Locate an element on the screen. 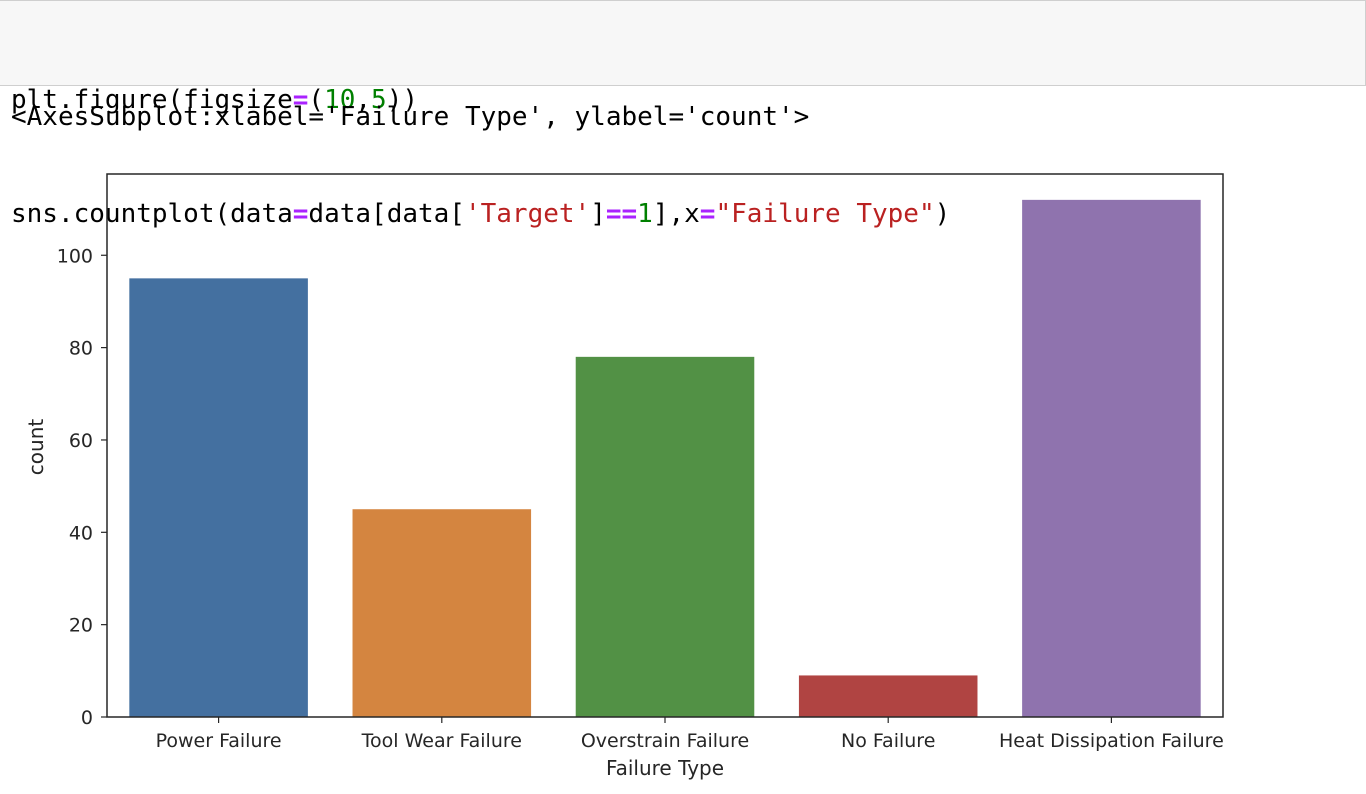  x-tick-label: Heat Dissipation Failure is located at coordinates (1111, 741).